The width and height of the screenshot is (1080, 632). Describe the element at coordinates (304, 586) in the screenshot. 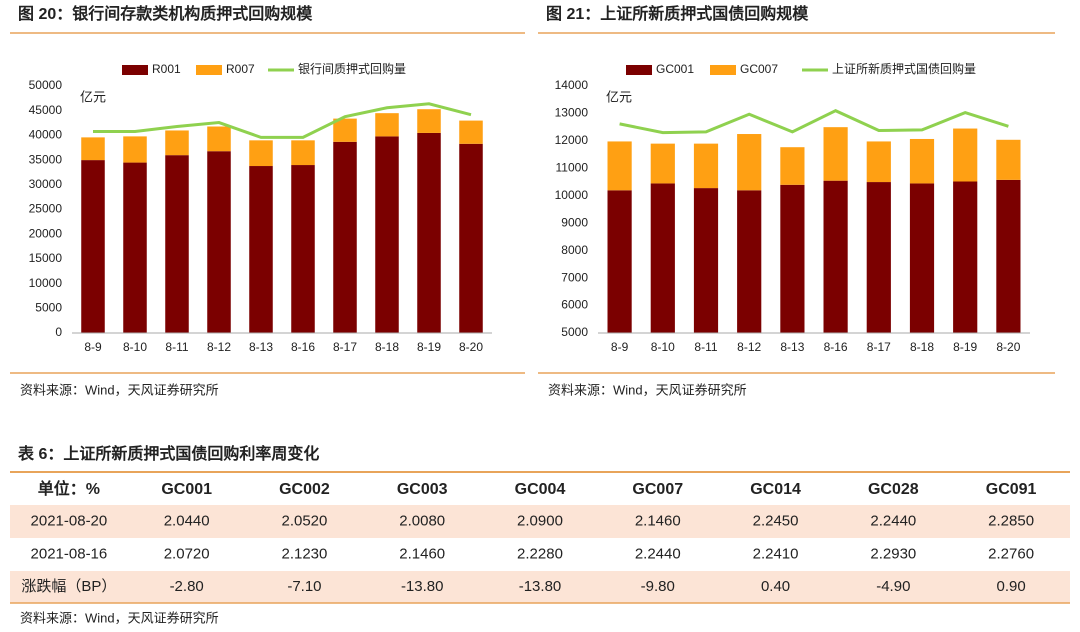

I see `table-cell: -7.10` at that location.